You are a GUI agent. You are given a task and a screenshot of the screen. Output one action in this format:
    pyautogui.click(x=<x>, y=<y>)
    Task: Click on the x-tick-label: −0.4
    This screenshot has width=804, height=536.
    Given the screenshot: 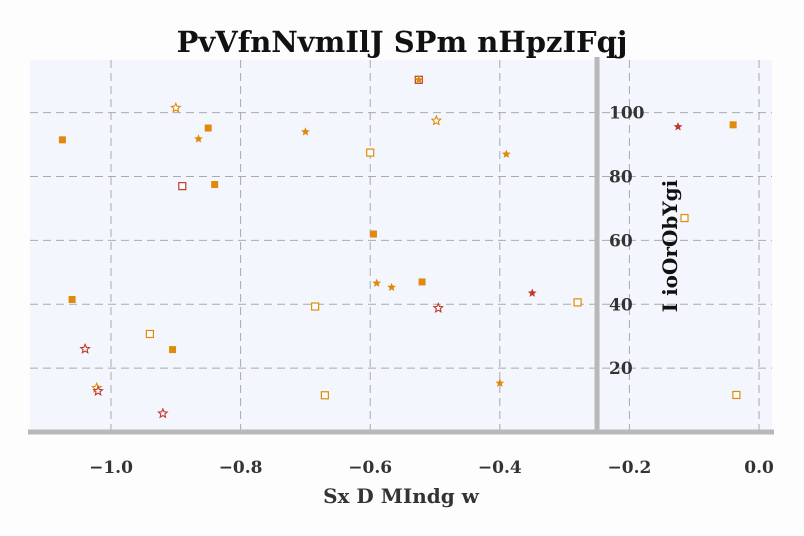 What is the action you would take?
    pyautogui.click(x=500, y=468)
    